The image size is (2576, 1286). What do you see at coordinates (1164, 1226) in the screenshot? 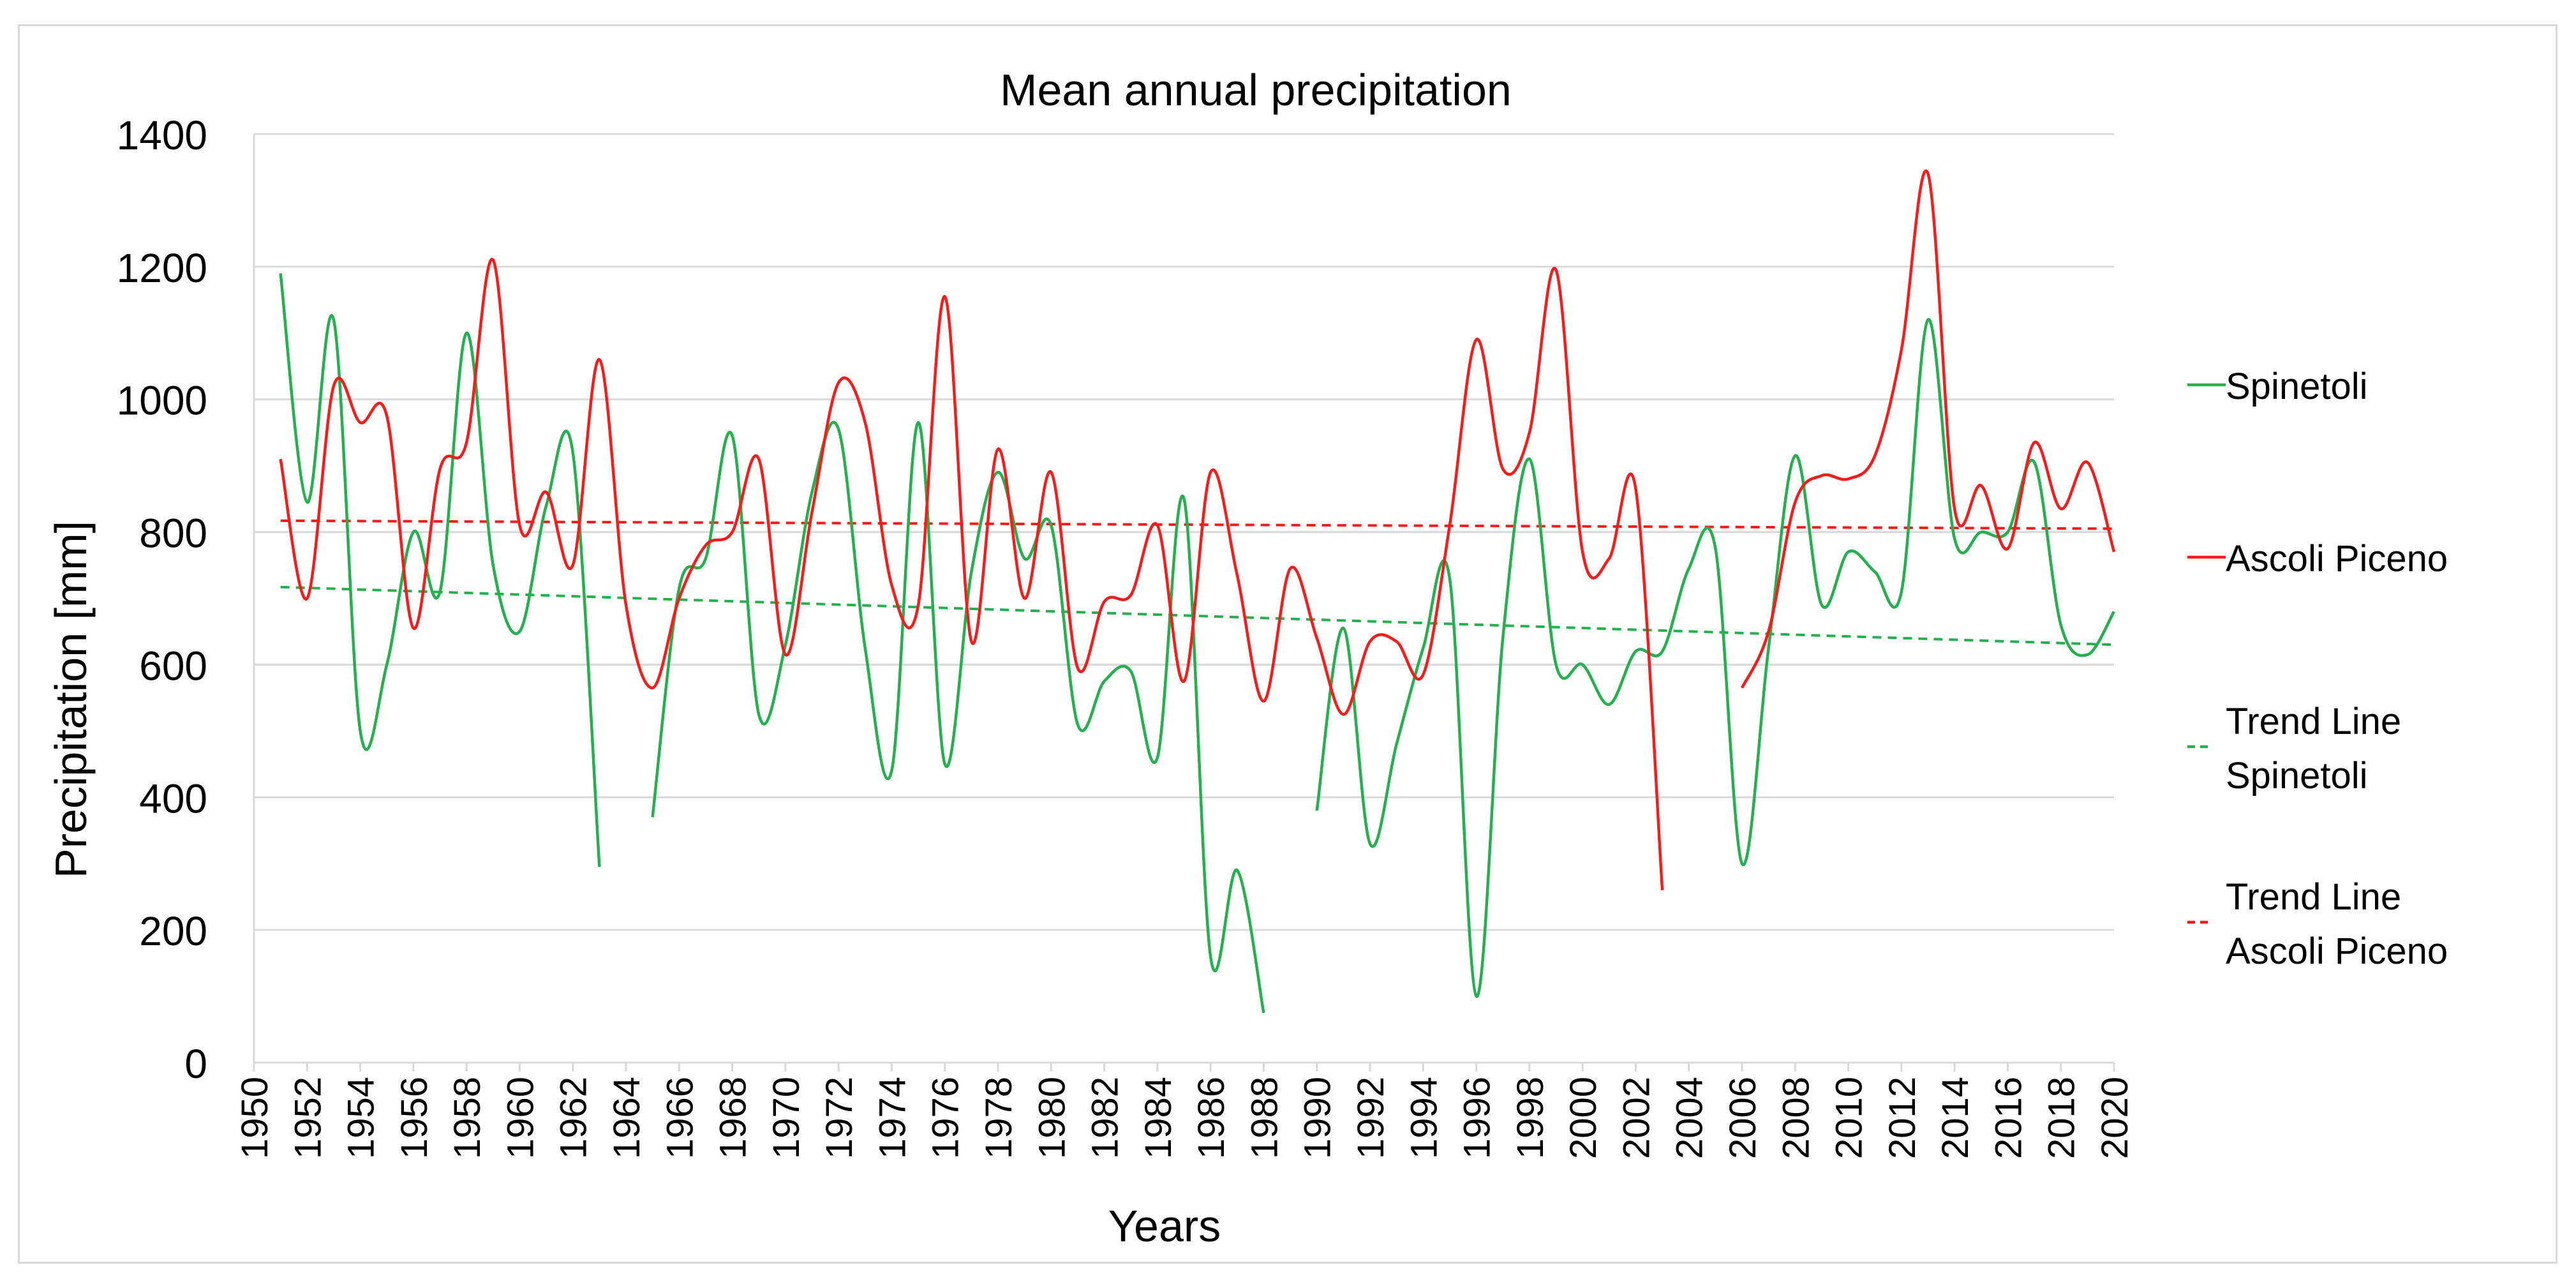
I see `x-axis-label: Years` at bounding box center [1164, 1226].